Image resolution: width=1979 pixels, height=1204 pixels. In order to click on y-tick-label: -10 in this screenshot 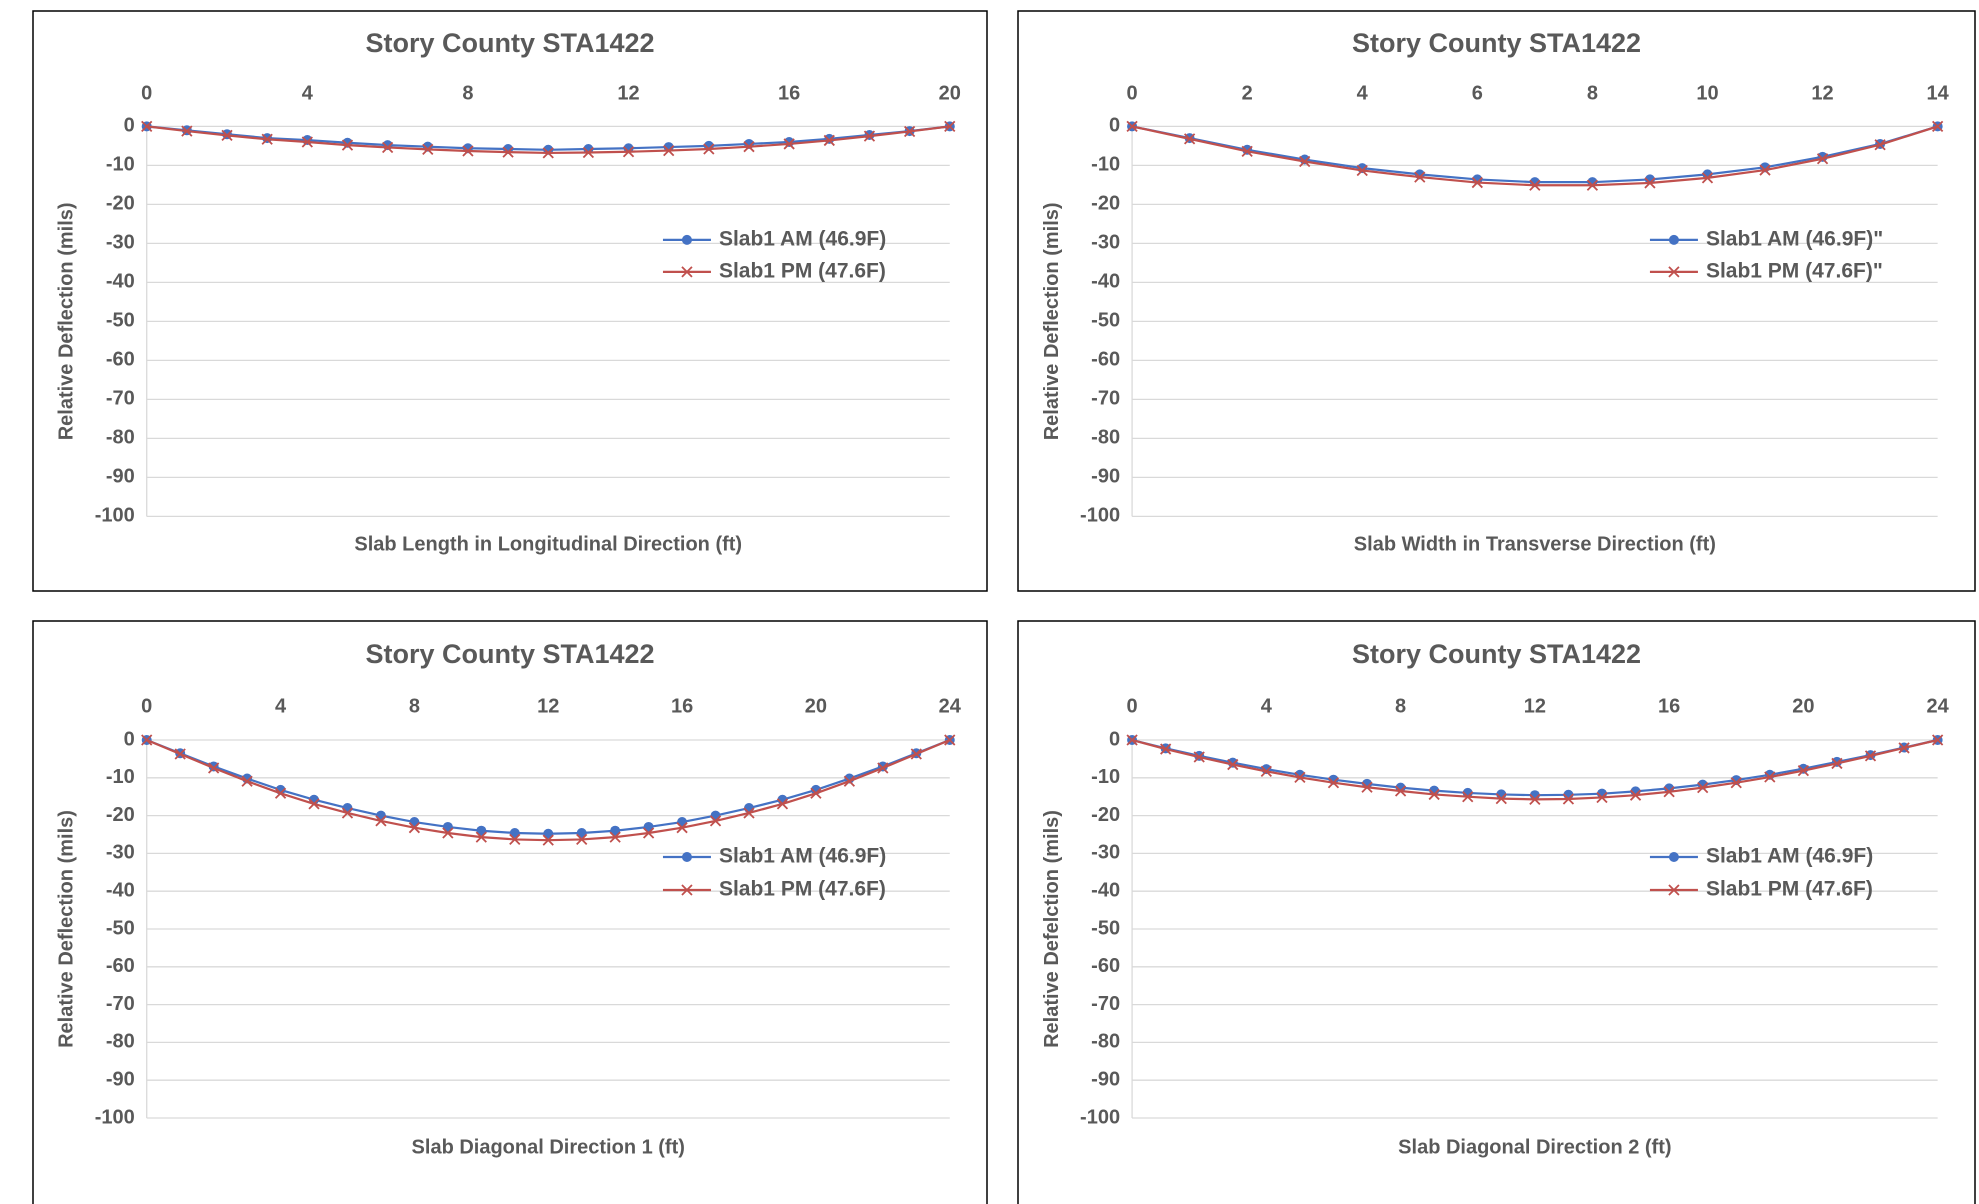, I will do `click(1105, 165)`.